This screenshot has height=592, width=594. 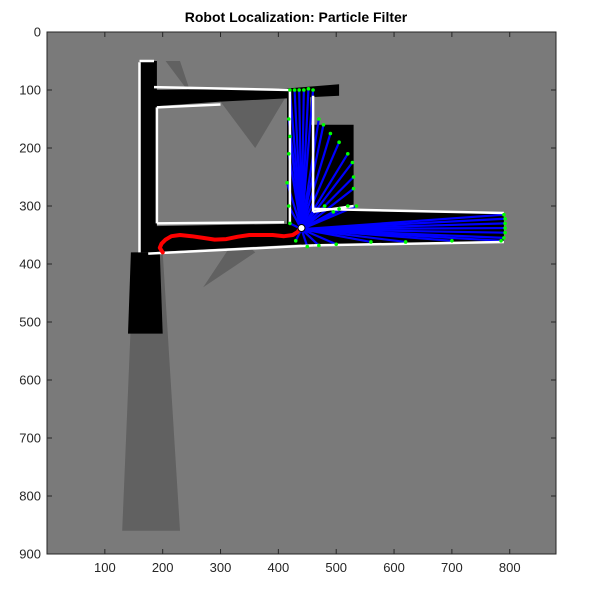 What do you see at coordinates (301, 228) in the screenshot?
I see `robot-marker` at bounding box center [301, 228].